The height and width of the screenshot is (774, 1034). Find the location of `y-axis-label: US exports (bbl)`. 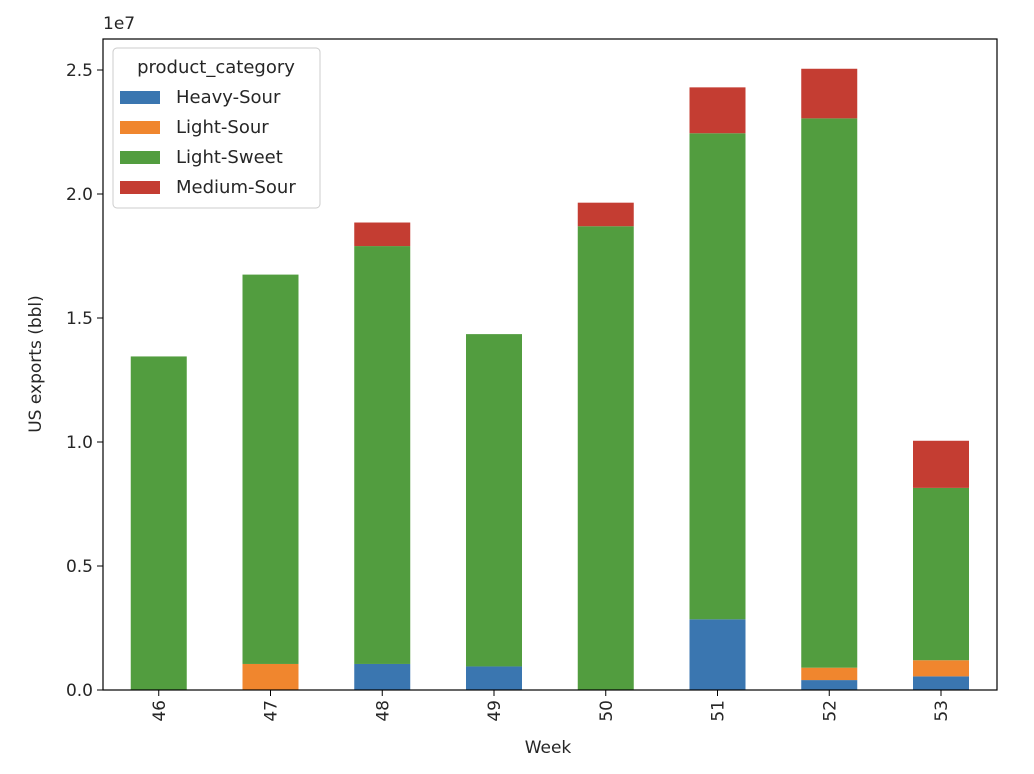

y-axis-label: US exports (bbl) is located at coordinates (36, 364).